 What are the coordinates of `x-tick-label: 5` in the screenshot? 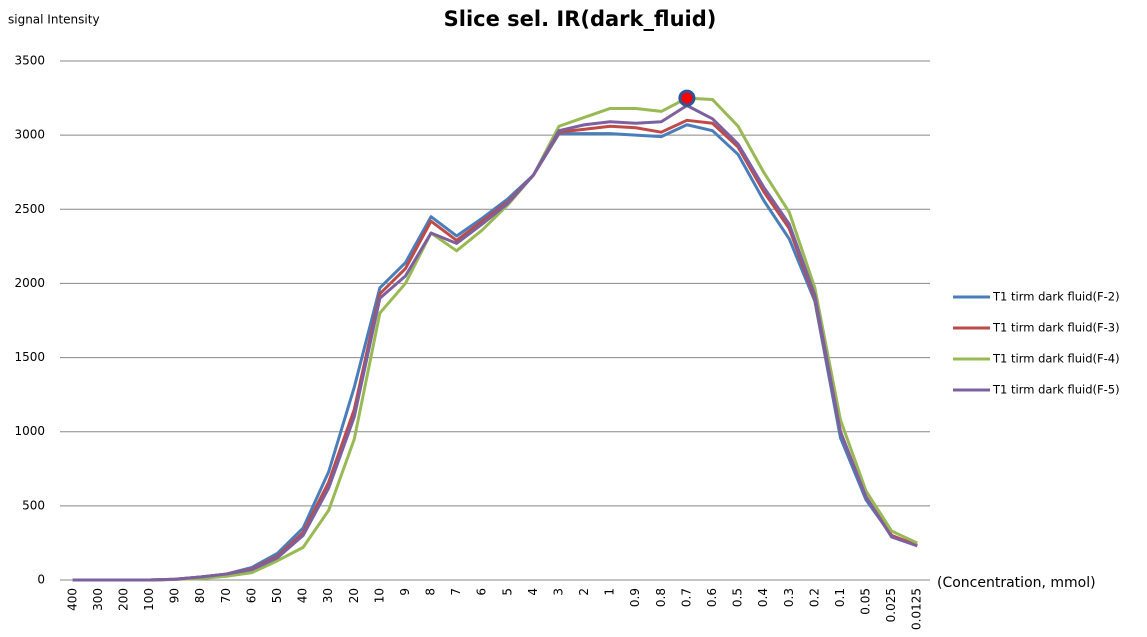 It's located at (507, 592).